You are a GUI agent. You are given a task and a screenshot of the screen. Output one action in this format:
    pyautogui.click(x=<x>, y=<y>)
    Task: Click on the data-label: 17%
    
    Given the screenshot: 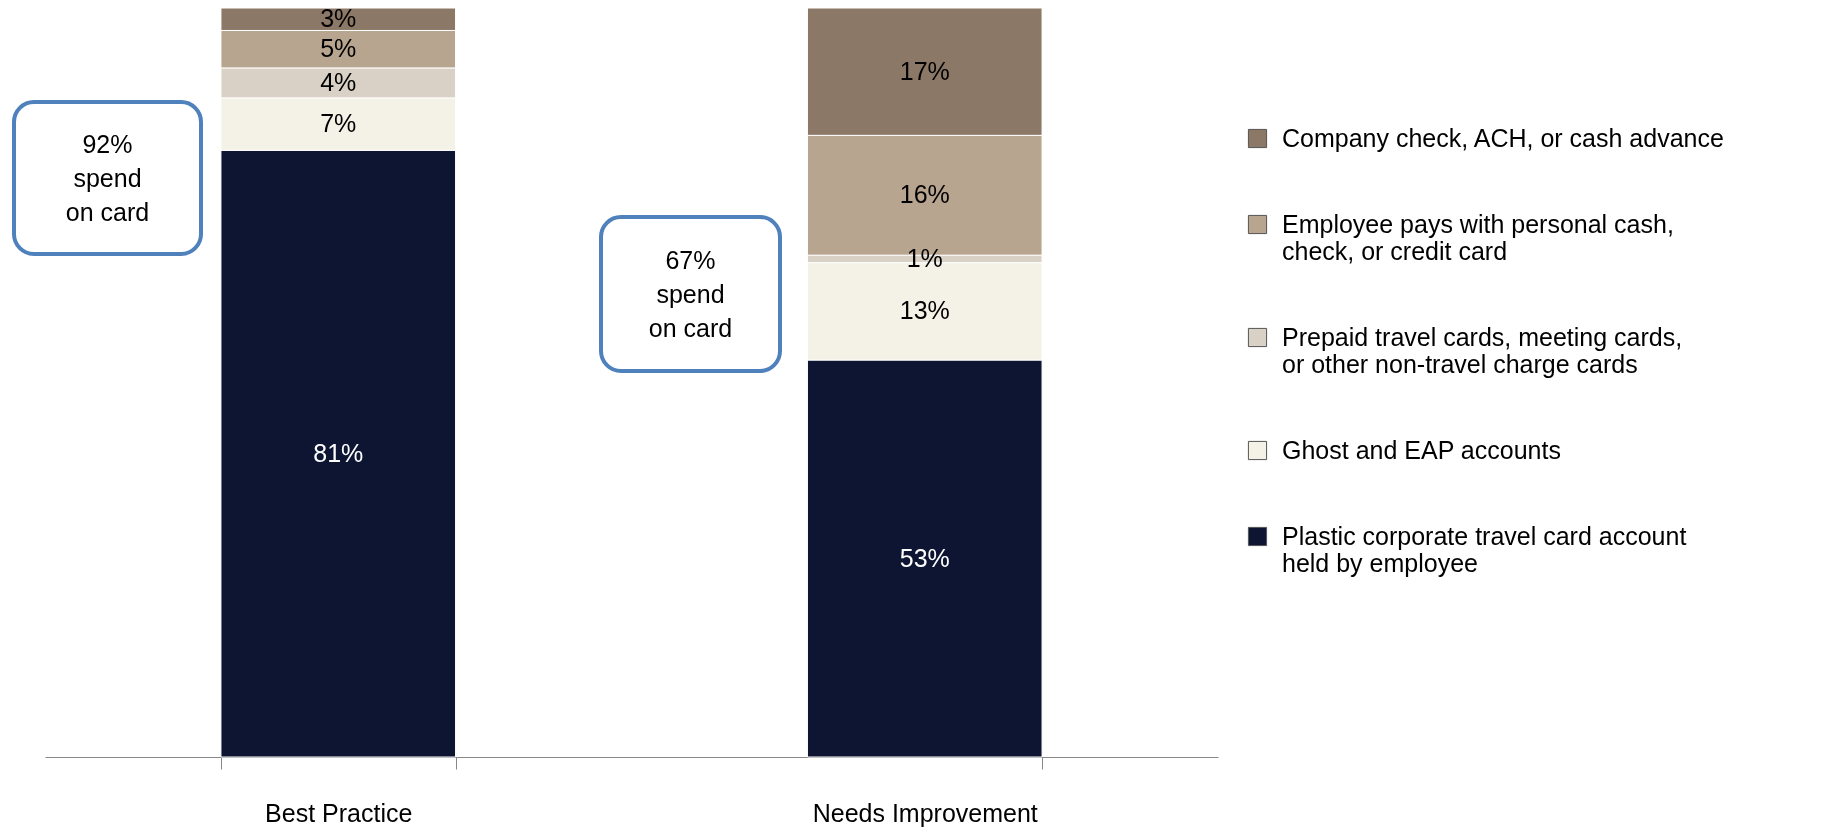 What is the action you would take?
    pyautogui.click(x=924, y=70)
    